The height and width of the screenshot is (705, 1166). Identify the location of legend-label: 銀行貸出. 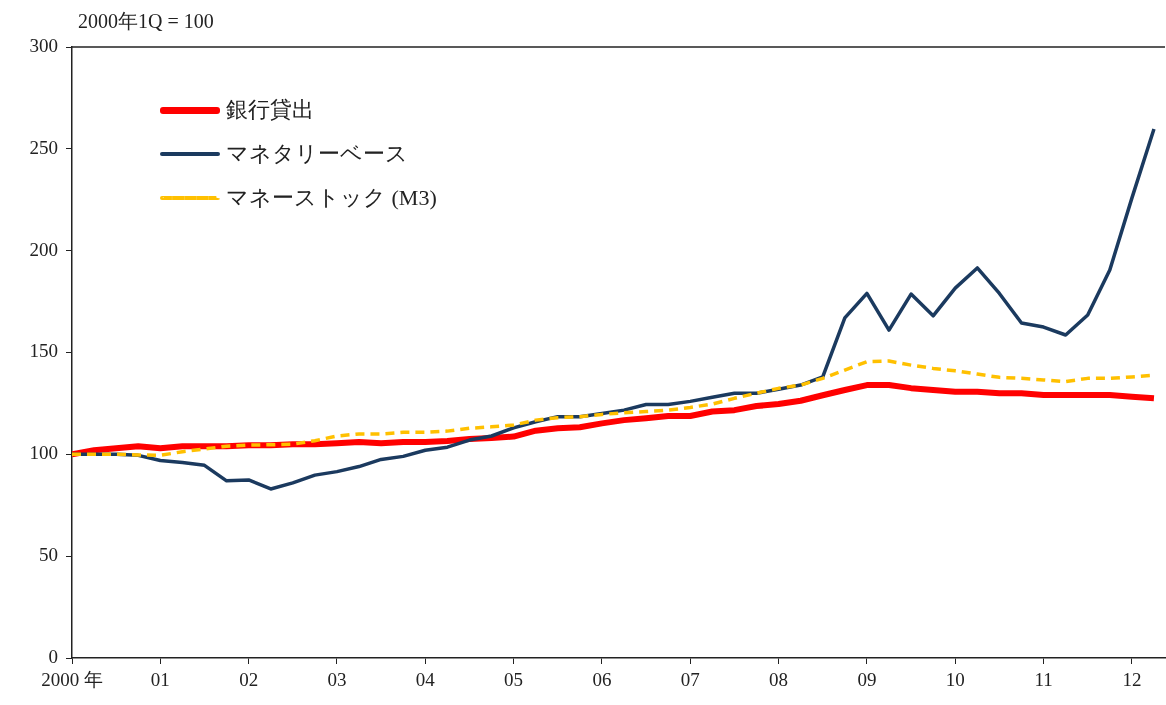
(270, 110).